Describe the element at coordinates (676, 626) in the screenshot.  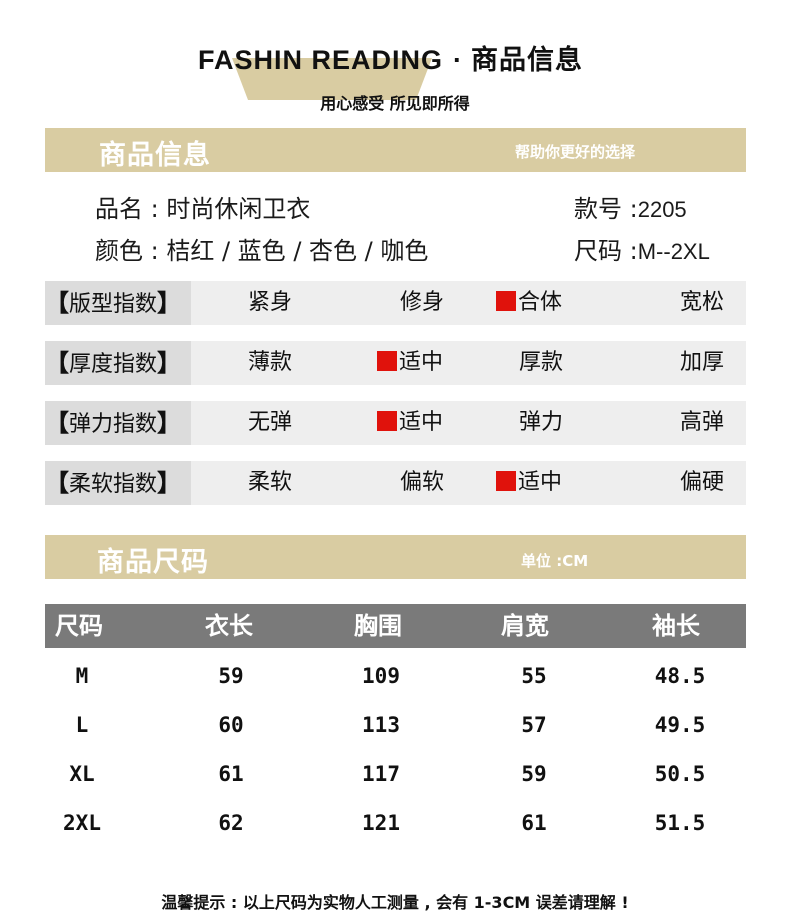
I see `sleeve-col-header: 袖长` at that location.